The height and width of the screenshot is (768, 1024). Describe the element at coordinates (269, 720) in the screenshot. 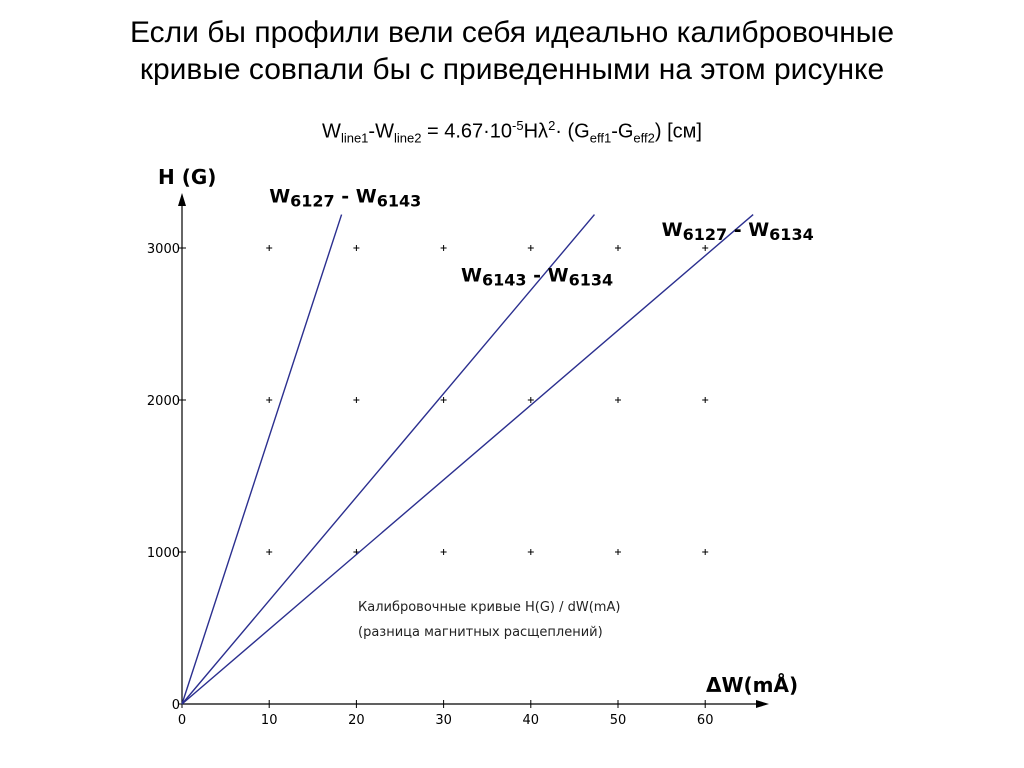

I see `x-tick-label: 10` at that location.